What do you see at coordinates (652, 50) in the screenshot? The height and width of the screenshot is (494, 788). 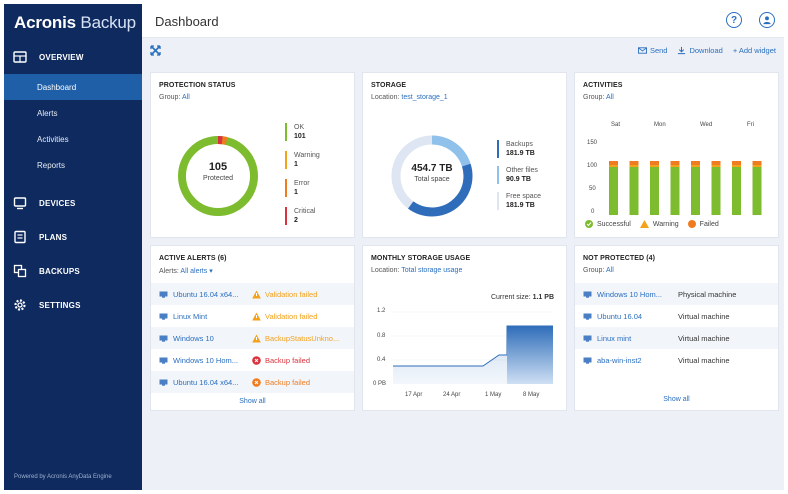 I see `send-button: Send` at bounding box center [652, 50].